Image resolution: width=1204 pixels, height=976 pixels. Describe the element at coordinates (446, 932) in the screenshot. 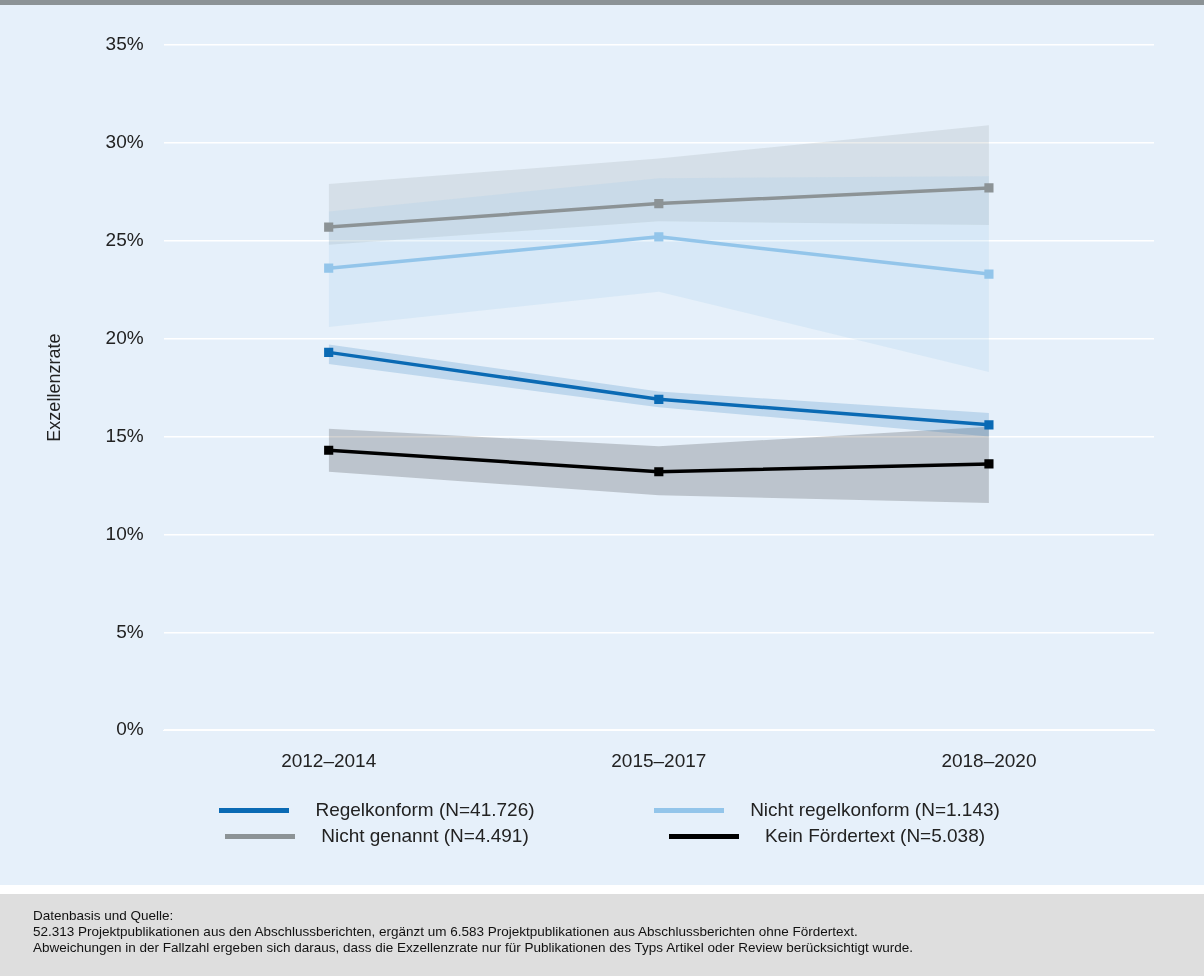

I see `text: 52.313 Projektpublikationen aus den Abschlussberichten, ergänzt um 6.583 Projektpublikationen aus Abschlussberichten ohne Fördertext.` at that location.